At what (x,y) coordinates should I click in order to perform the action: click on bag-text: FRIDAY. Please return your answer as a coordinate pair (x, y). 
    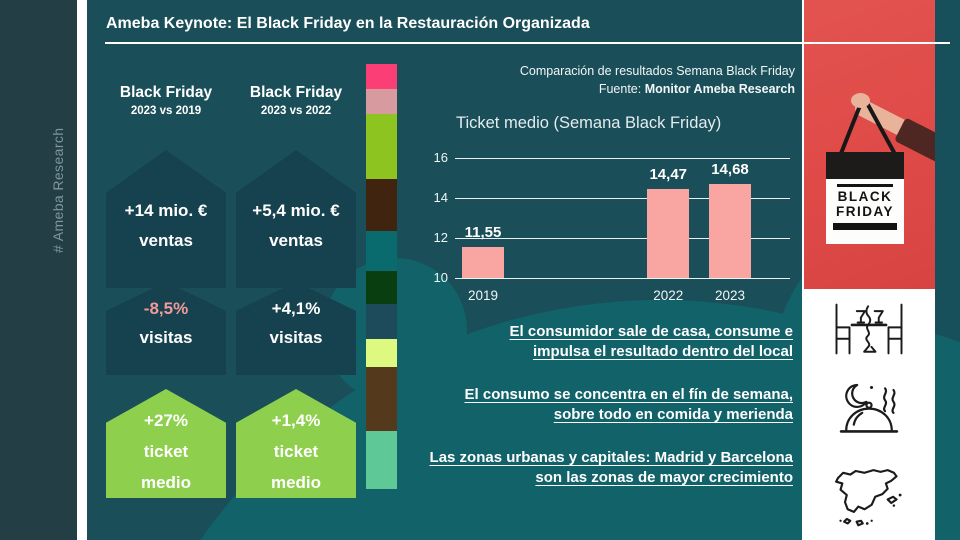
    Looking at the image, I should click on (864, 211).